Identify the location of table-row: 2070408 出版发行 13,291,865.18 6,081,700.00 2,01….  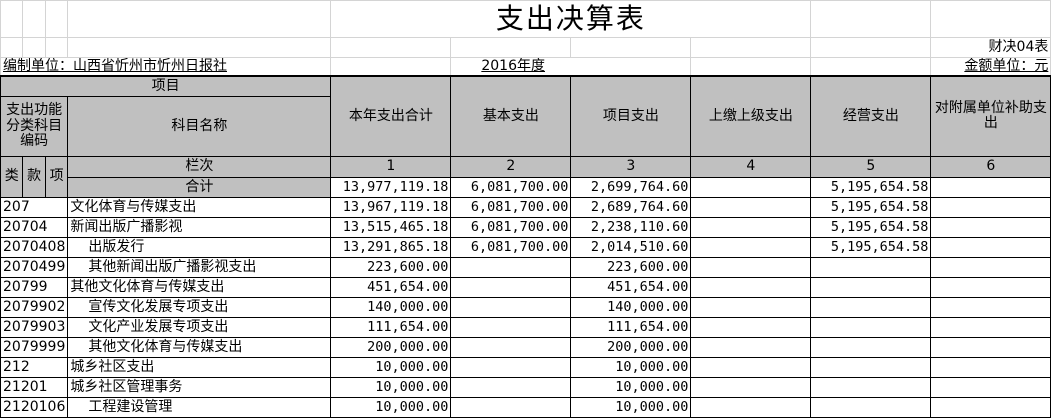
(526, 247).